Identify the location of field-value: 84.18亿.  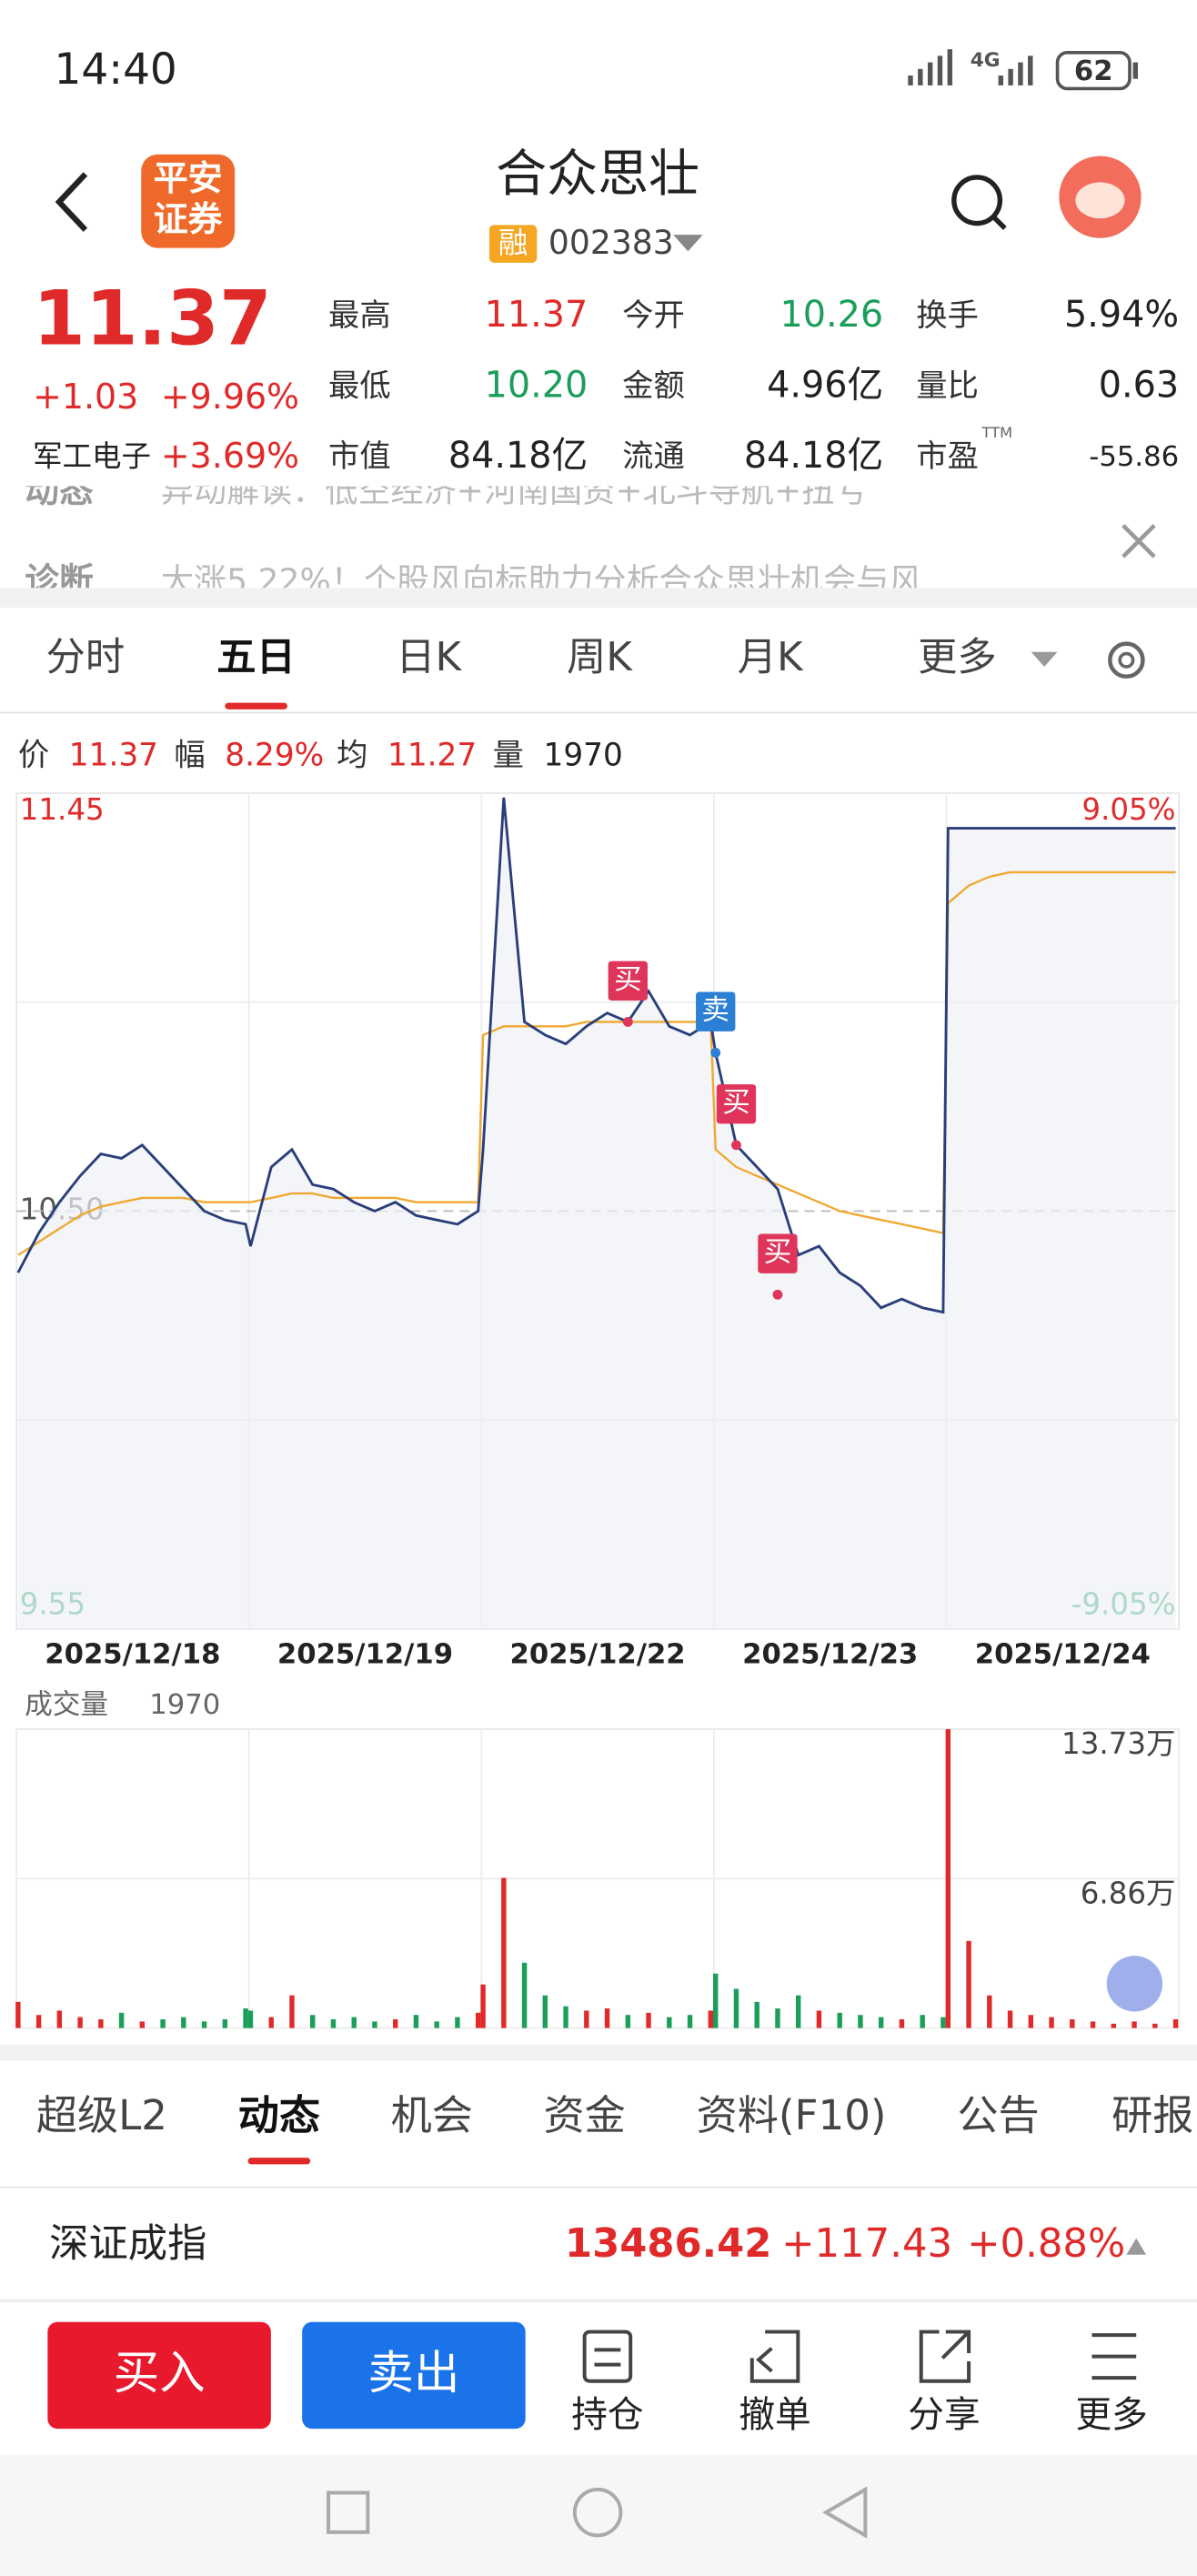
(518, 456).